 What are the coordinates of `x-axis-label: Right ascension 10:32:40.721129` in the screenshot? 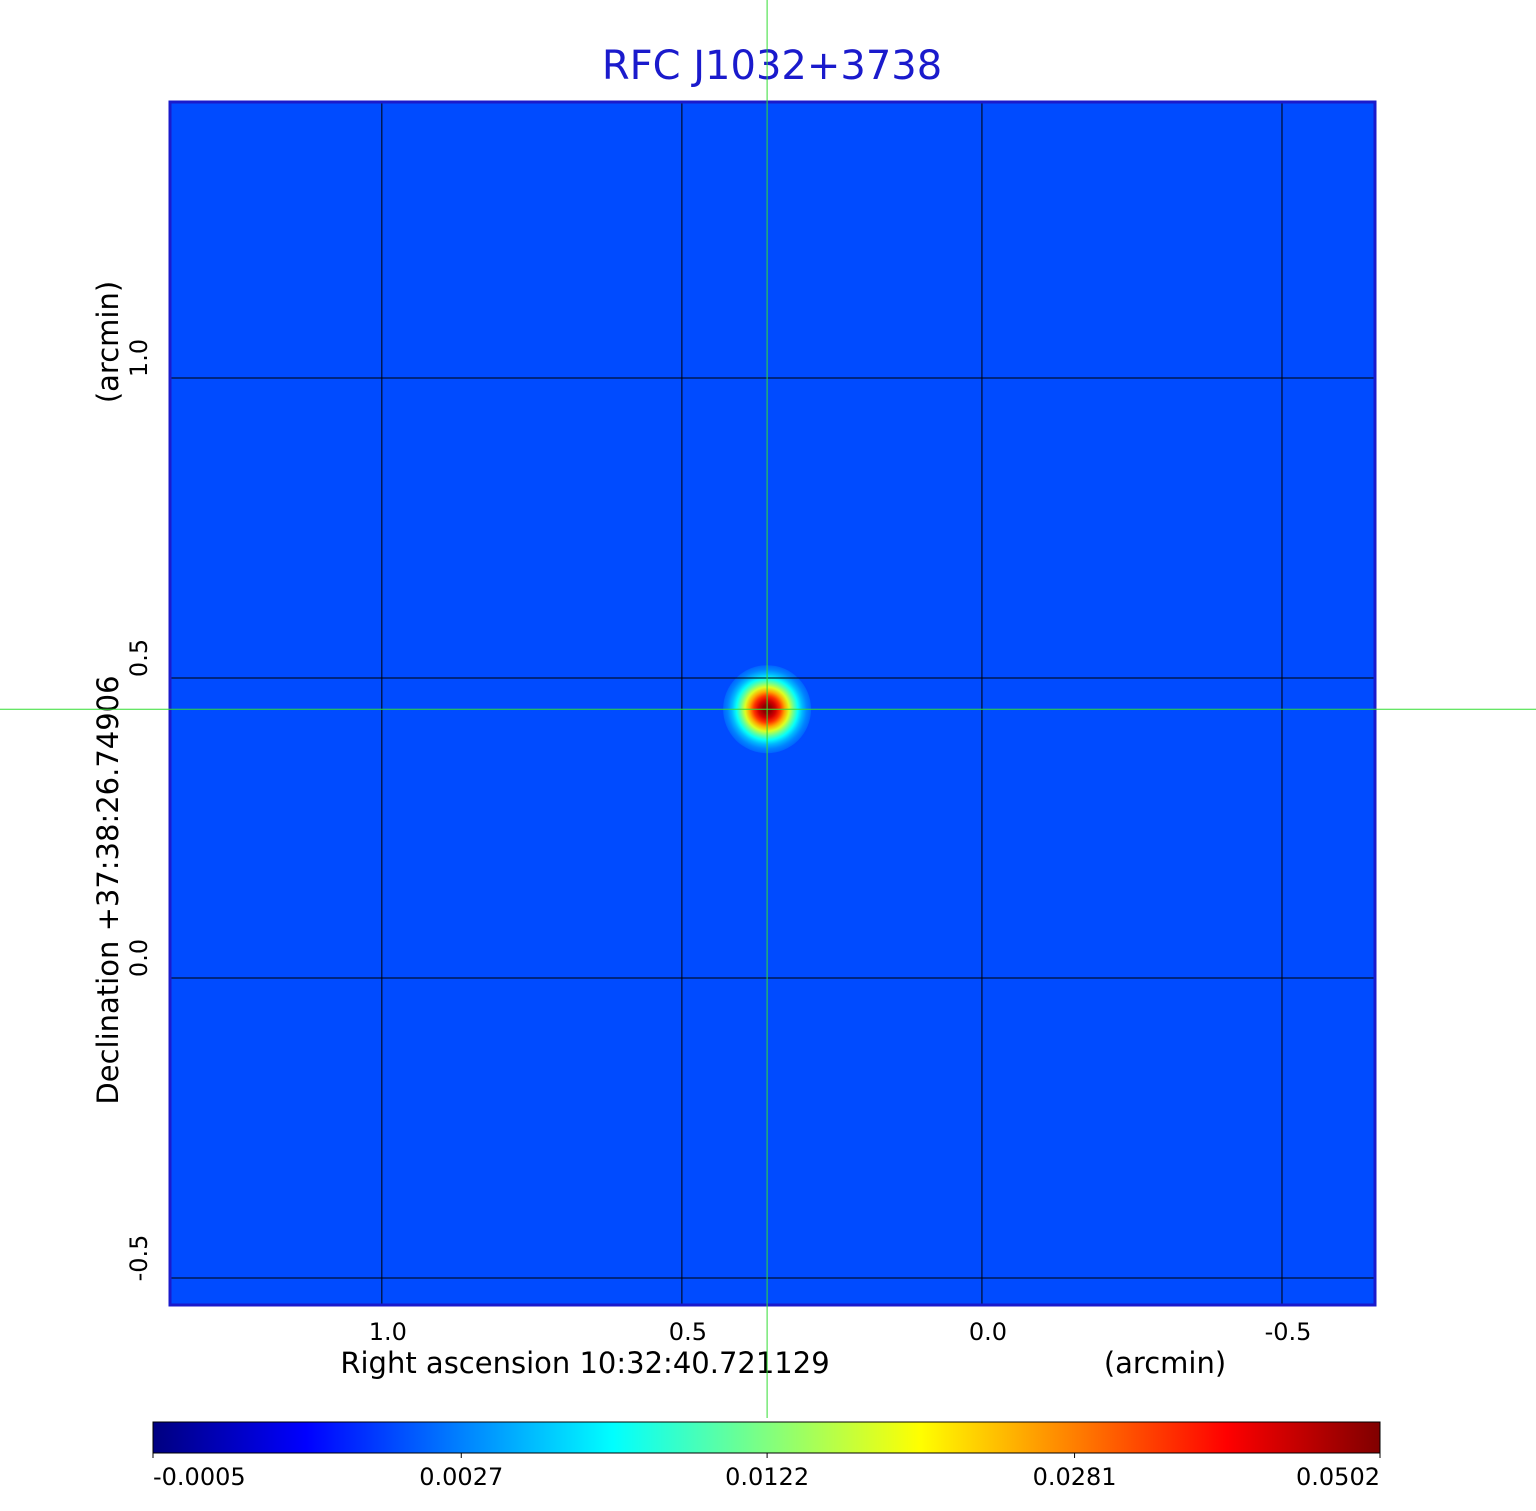 It's located at (584, 1363).